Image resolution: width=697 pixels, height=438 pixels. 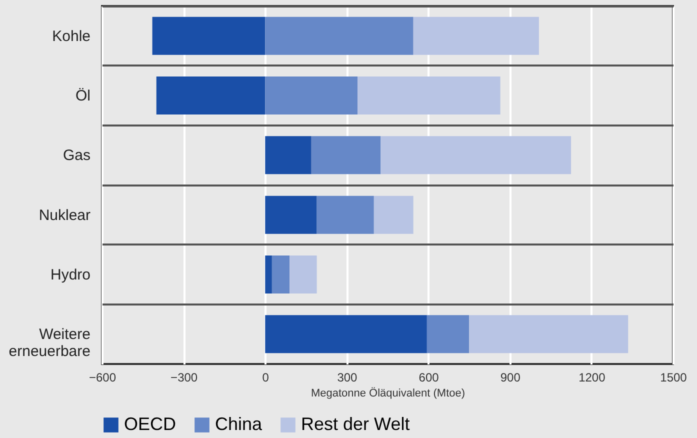 What do you see at coordinates (674, 377) in the screenshot?
I see `x-tick-label: 1500` at bounding box center [674, 377].